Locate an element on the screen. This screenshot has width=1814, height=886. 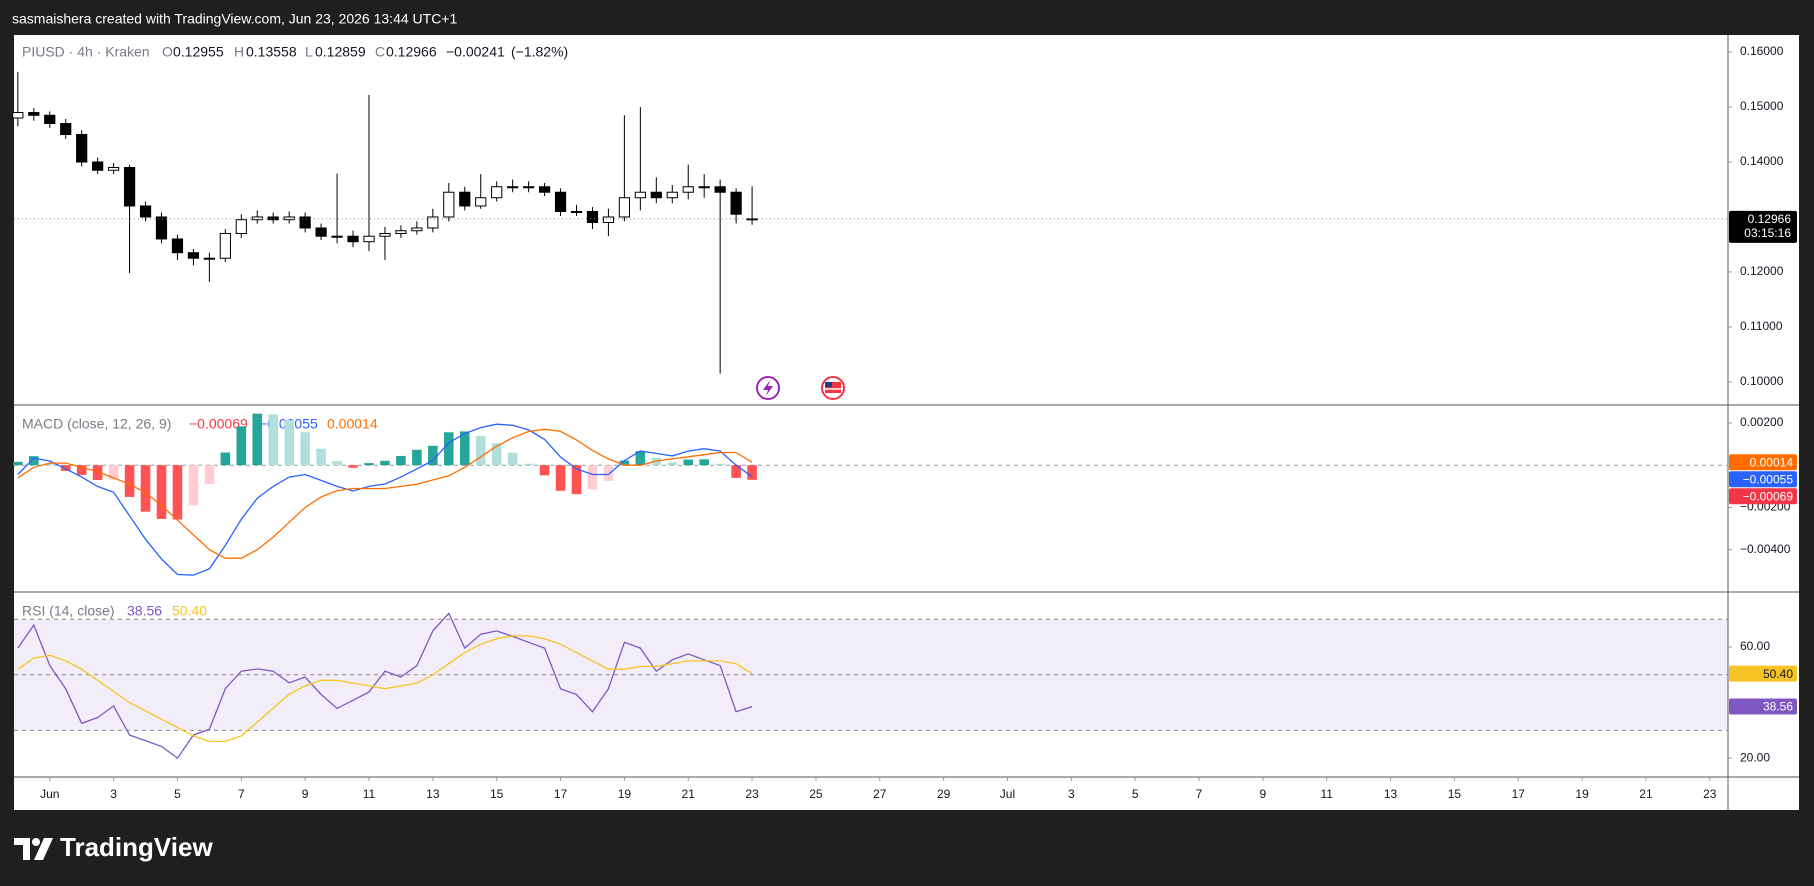
y-tick-label: 0.12000 is located at coordinates (1762, 271).